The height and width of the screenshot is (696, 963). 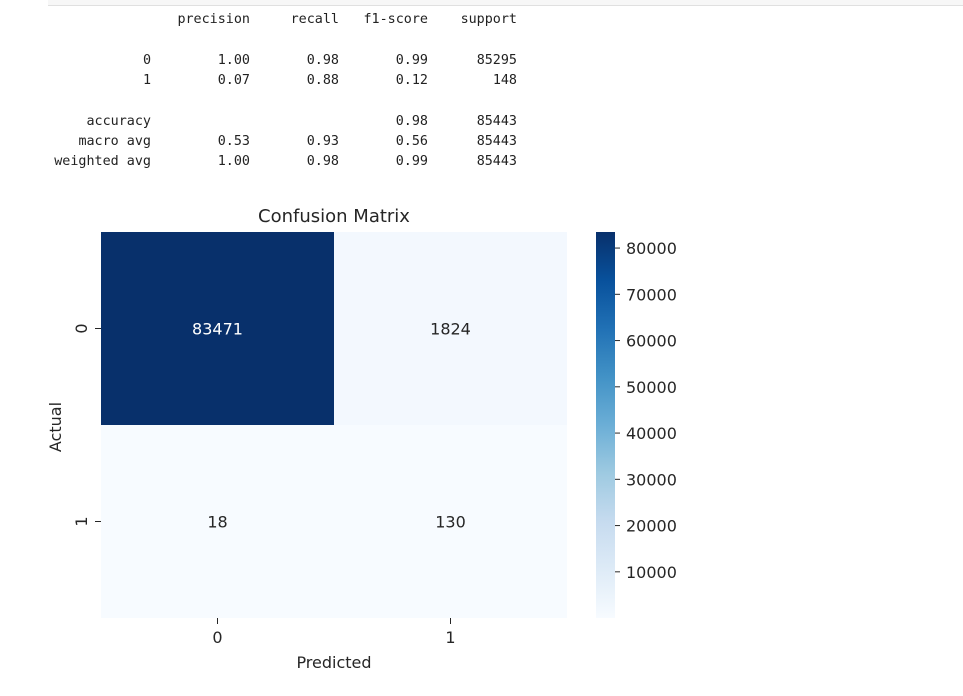 I want to click on row-label: accuracy, so click(x=119, y=121).